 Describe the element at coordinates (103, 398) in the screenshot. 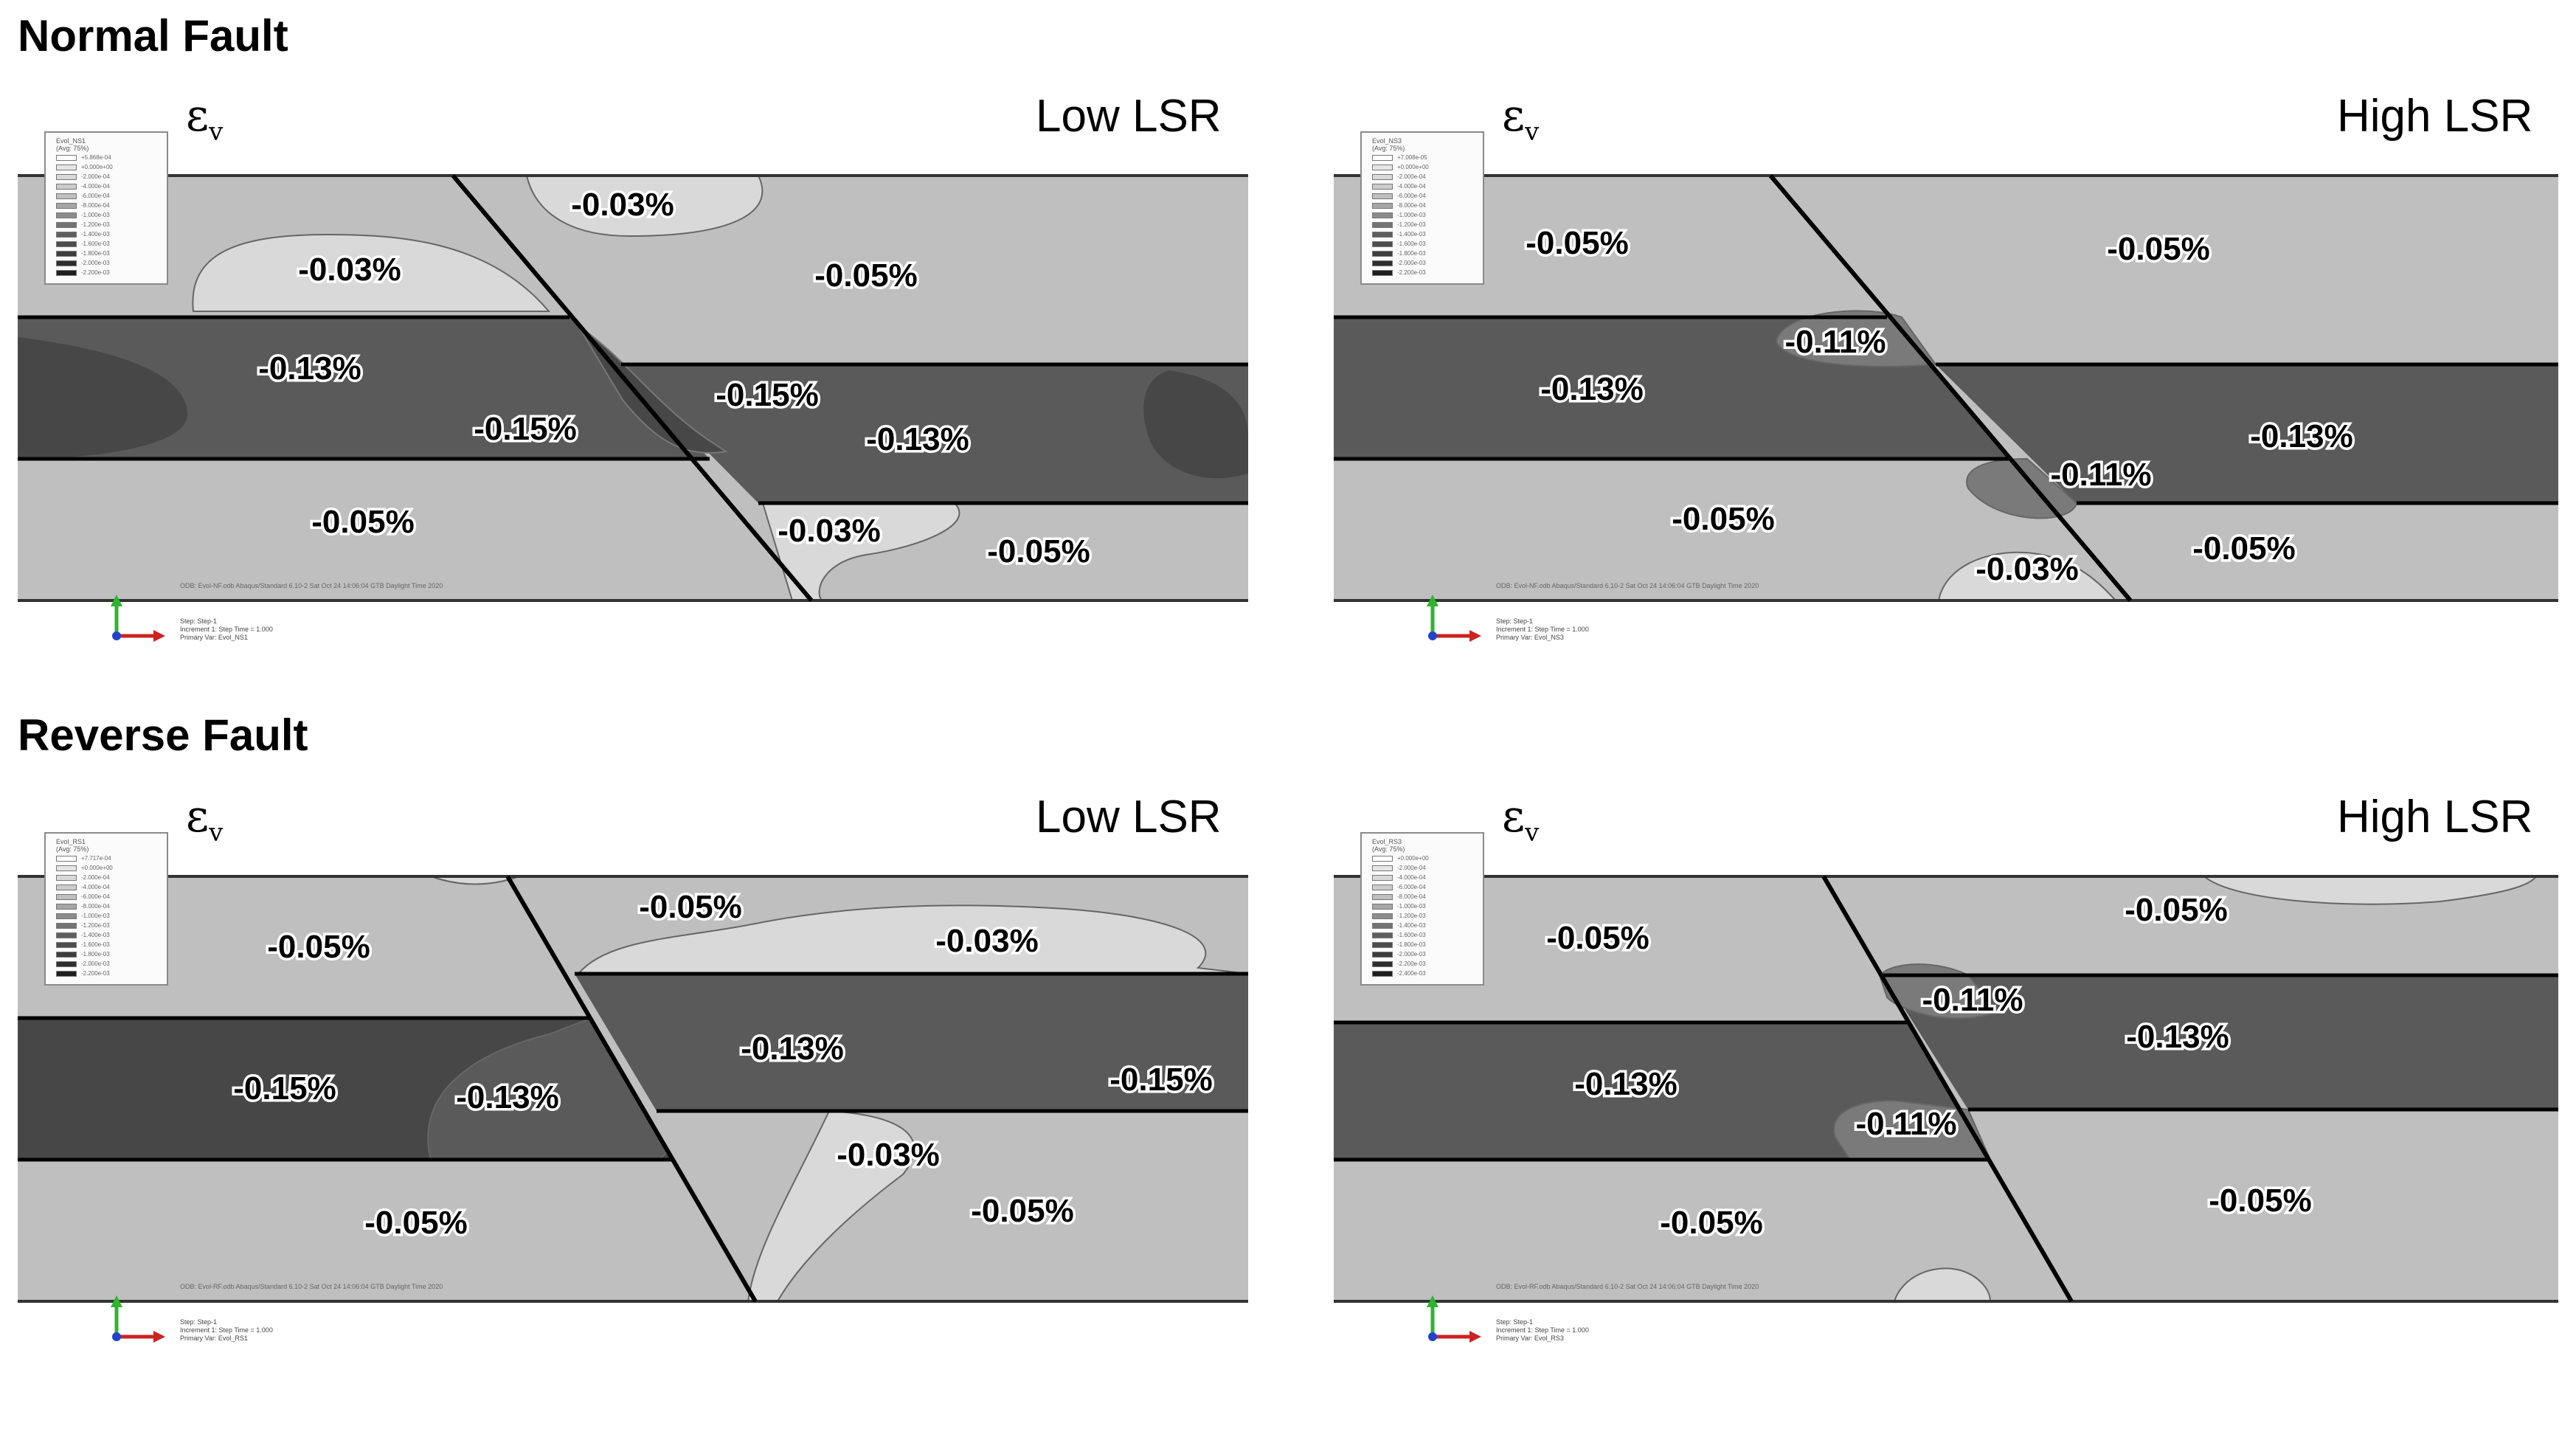

I see `contour-darker-left` at that location.